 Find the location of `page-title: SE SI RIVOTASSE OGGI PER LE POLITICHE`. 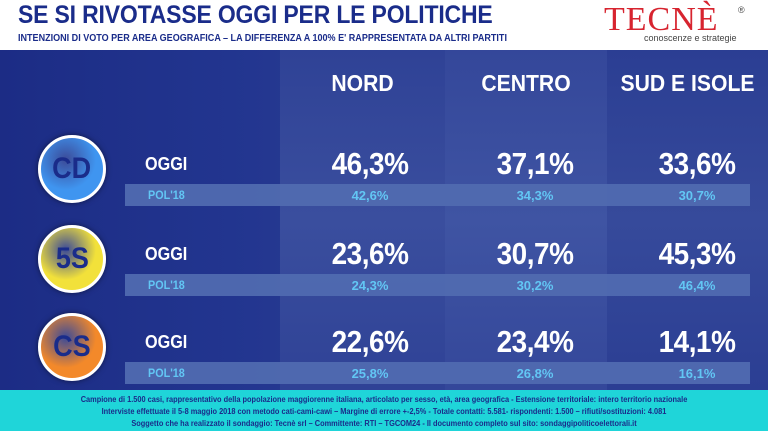

page-title: SE SI RIVOTASSE OGGI PER LE POLITICHE is located at coordinates (255, 15).